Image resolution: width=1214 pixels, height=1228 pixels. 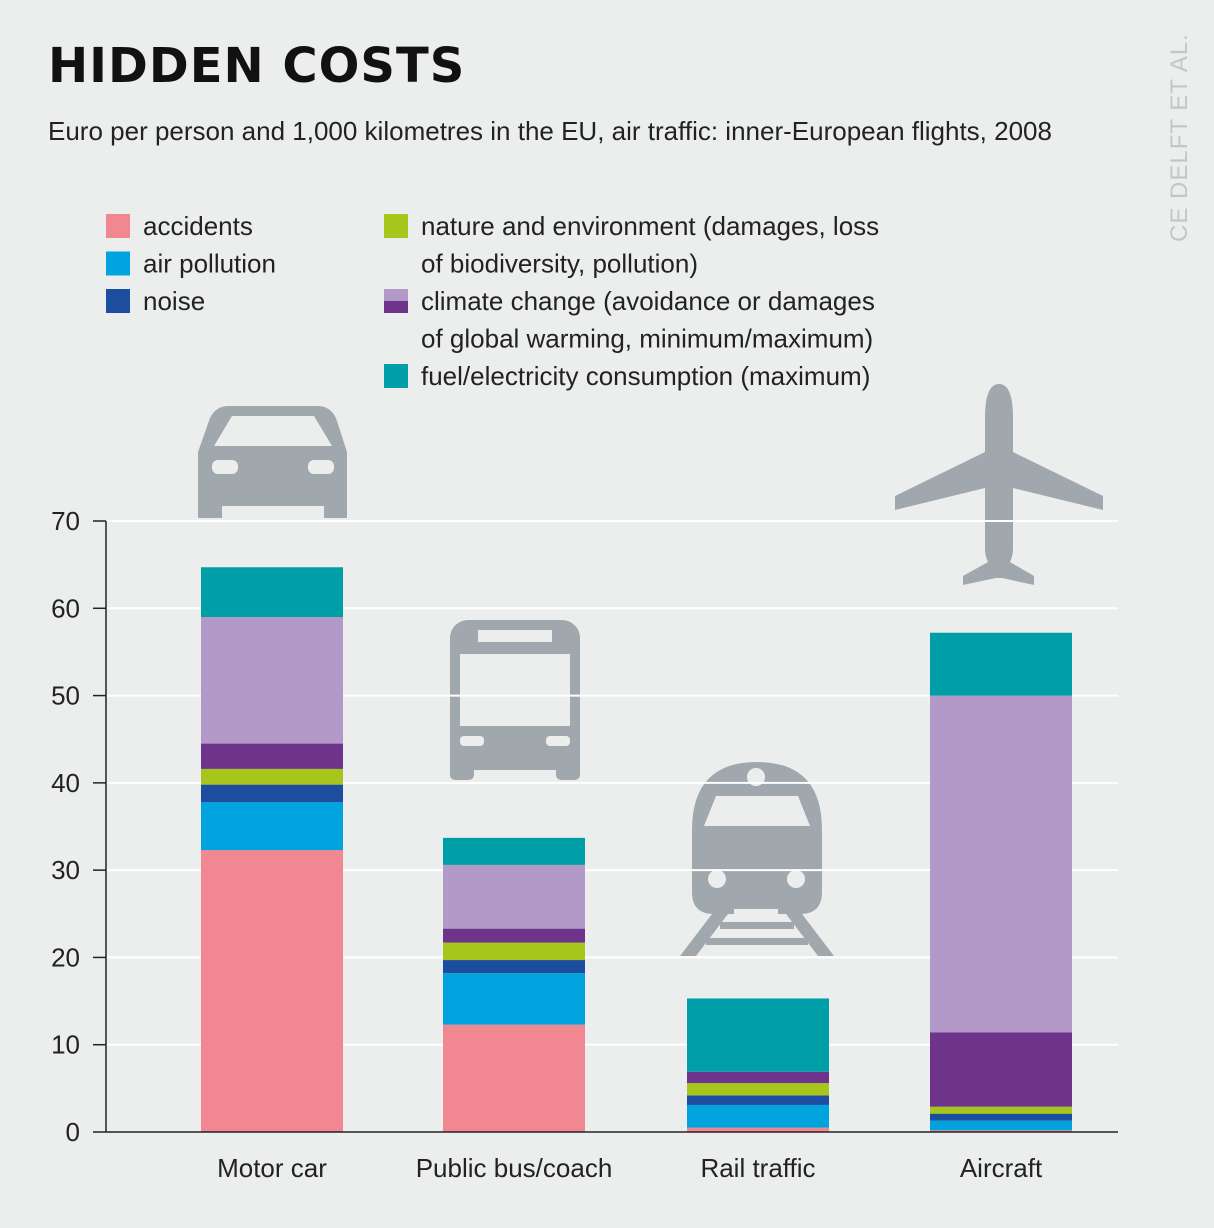 I want to click on legend-label: of global warming, minimum/maximum), so click(x=647, y=339).